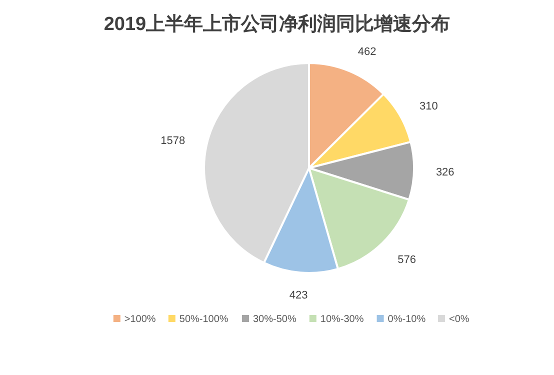 Image resolution: width=554 pixels, height=375 pixels. What do you see at coordinates (274, 319) in the screenshot?
I see `legend-label: 30%-50%` at bounding box center [274, 319].